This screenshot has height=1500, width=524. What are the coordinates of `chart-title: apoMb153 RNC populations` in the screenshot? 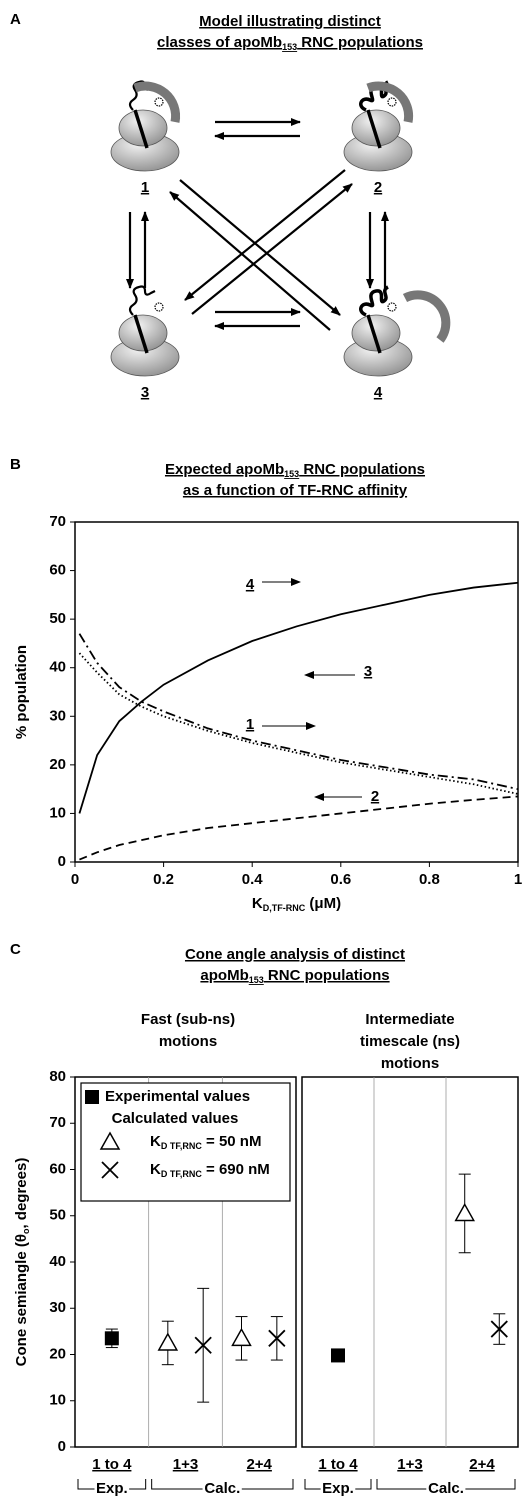 It's located at (294, 976).